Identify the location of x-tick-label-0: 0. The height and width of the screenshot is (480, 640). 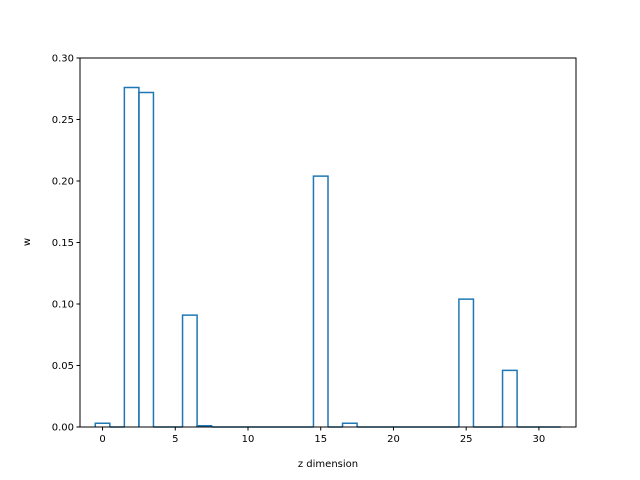
(102, 439).